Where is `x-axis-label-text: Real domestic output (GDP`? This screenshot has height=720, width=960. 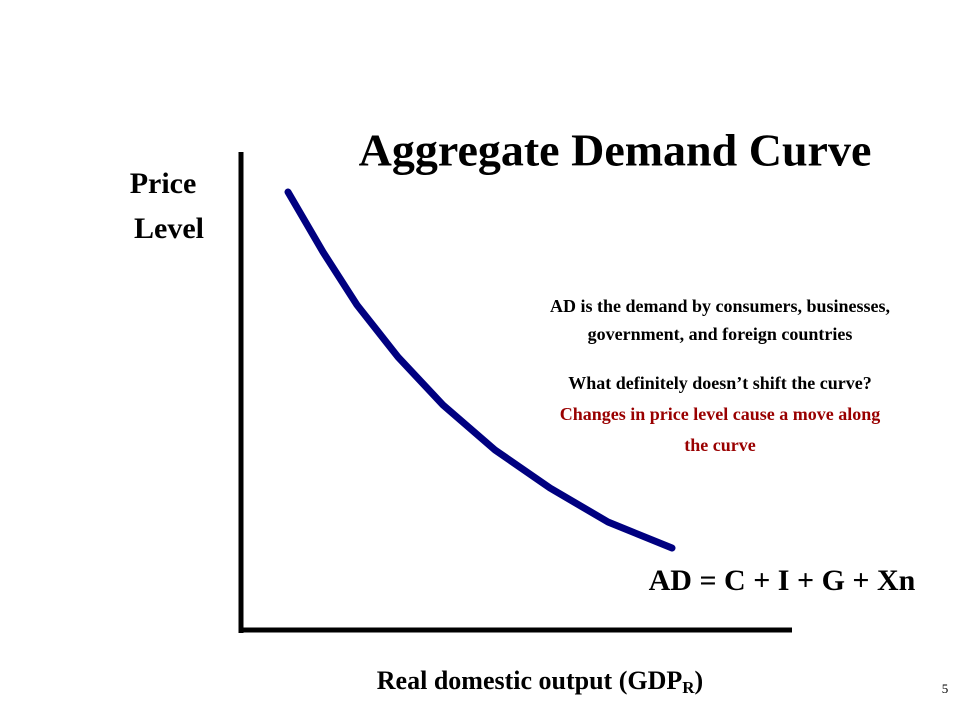
x-axis-label-text: Real domestic output (GDP is located at coordinates (530, 680).